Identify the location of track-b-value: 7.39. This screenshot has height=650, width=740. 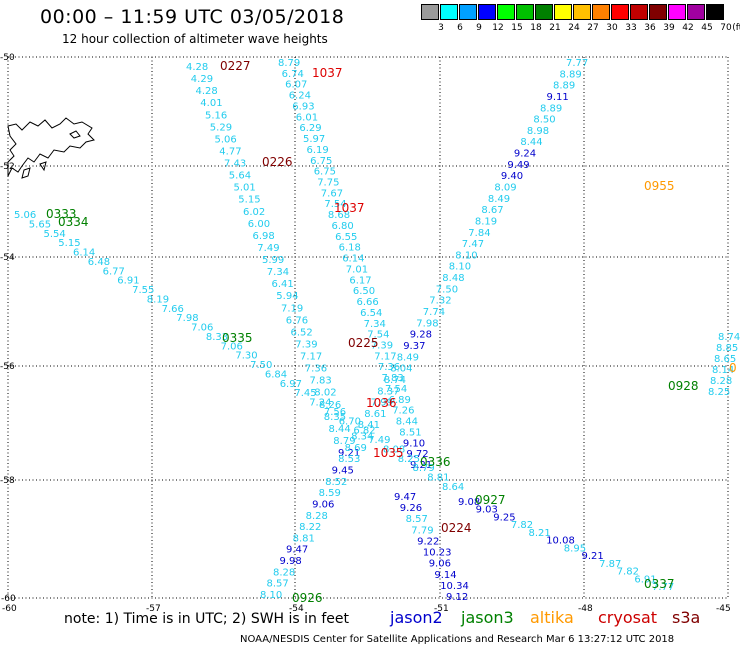
(382, 346).